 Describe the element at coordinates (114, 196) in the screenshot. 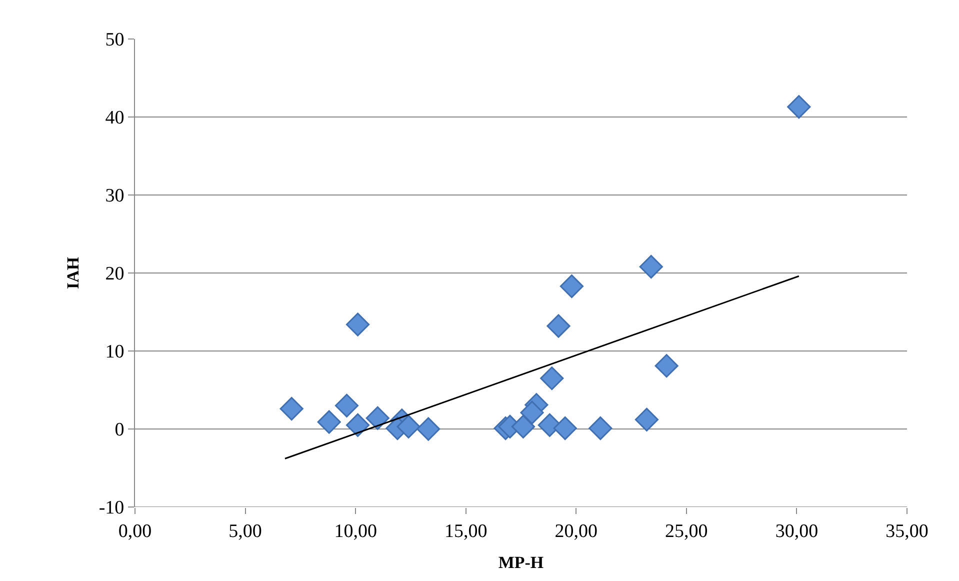

I see `y-tick-label: 30` at that location.